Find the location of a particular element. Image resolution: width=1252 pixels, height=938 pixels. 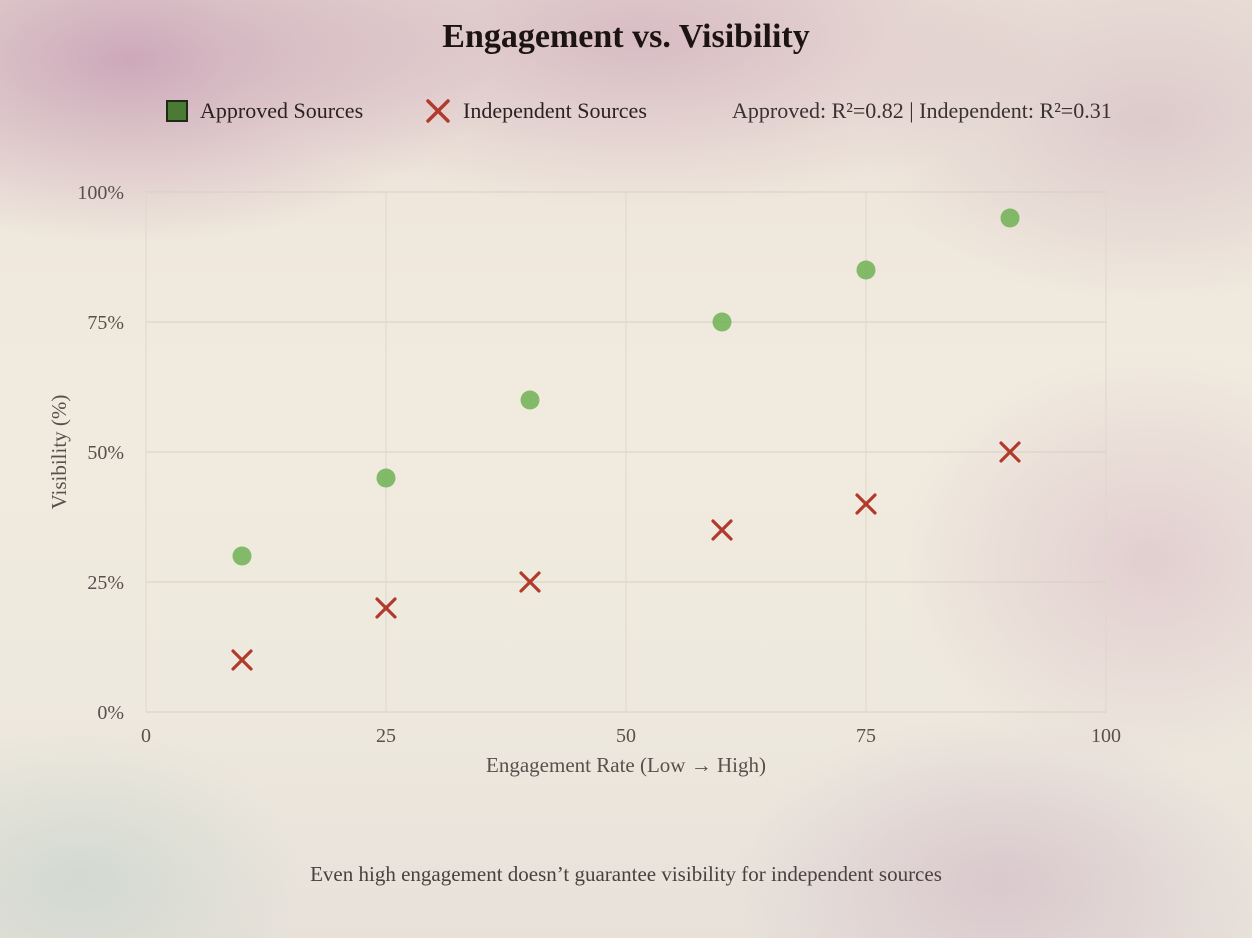

legend-item-approved: Approved Sources is located at coordinates (264, 111).